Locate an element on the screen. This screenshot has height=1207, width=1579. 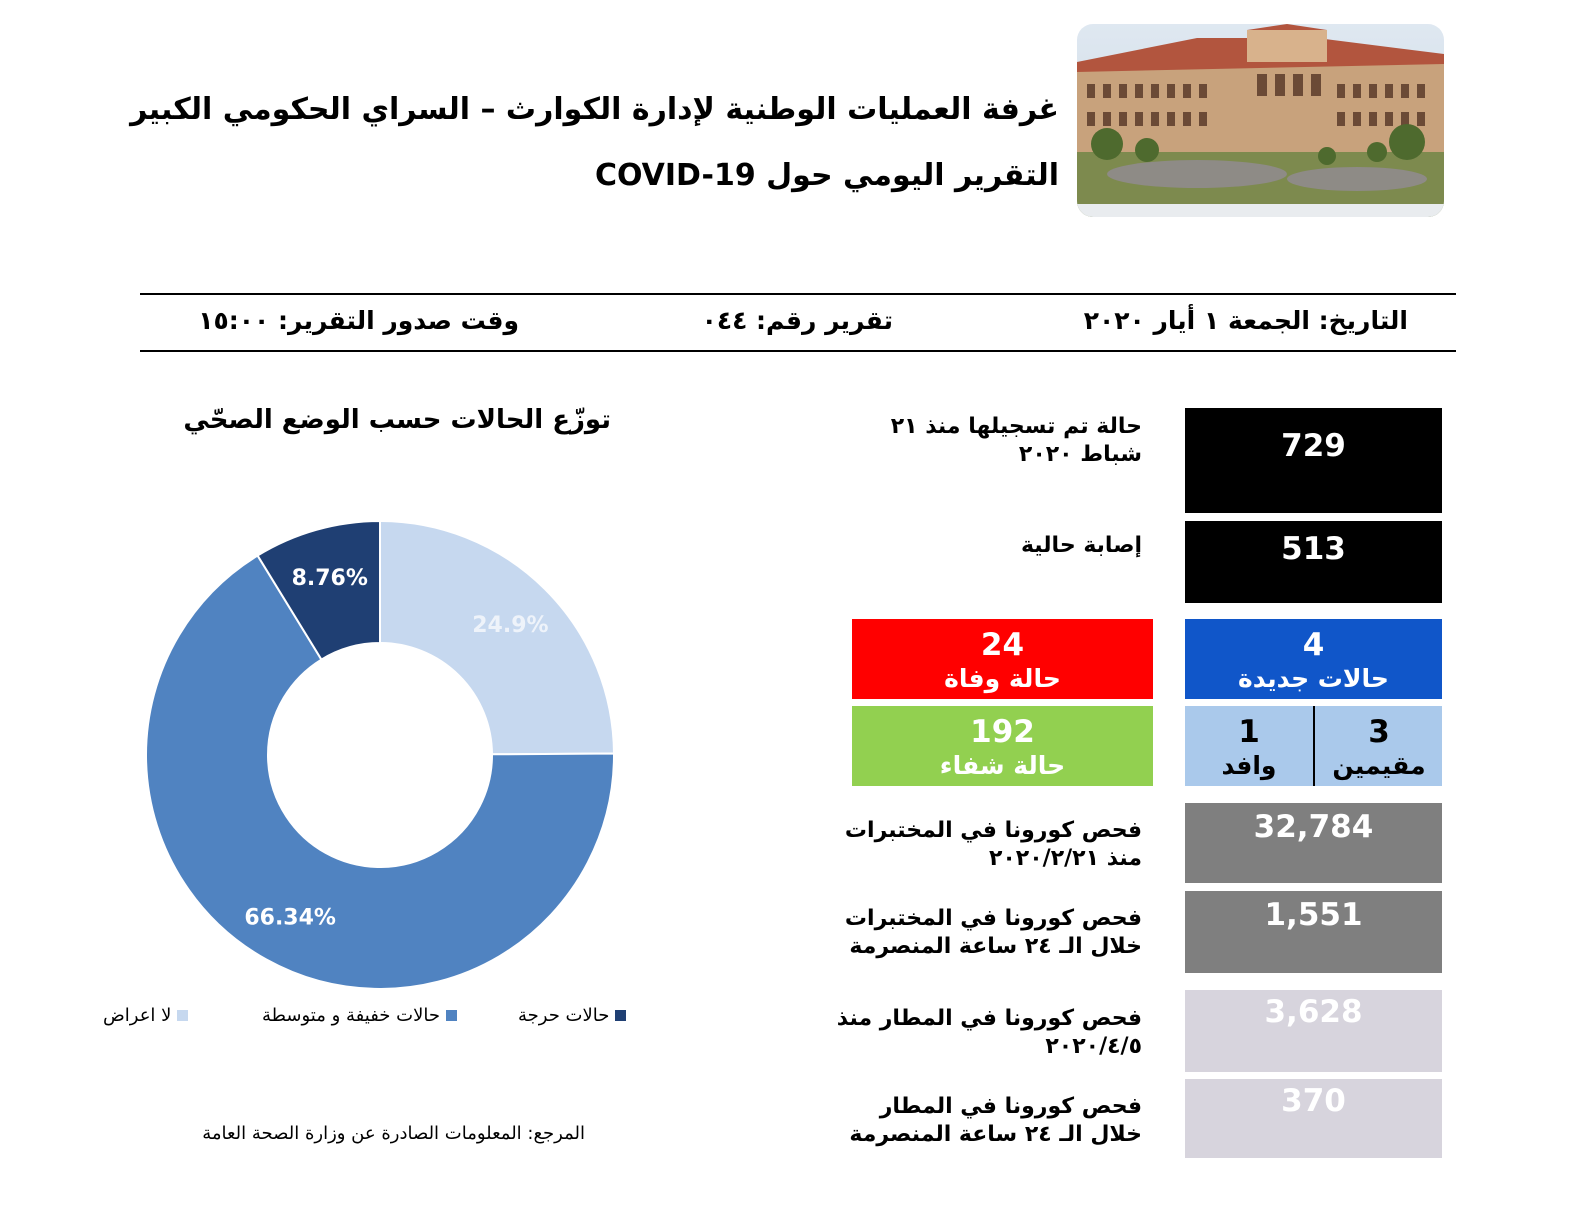
legend-item-asymptomatic: لا اعراض is located at coordinates (146, 1015).